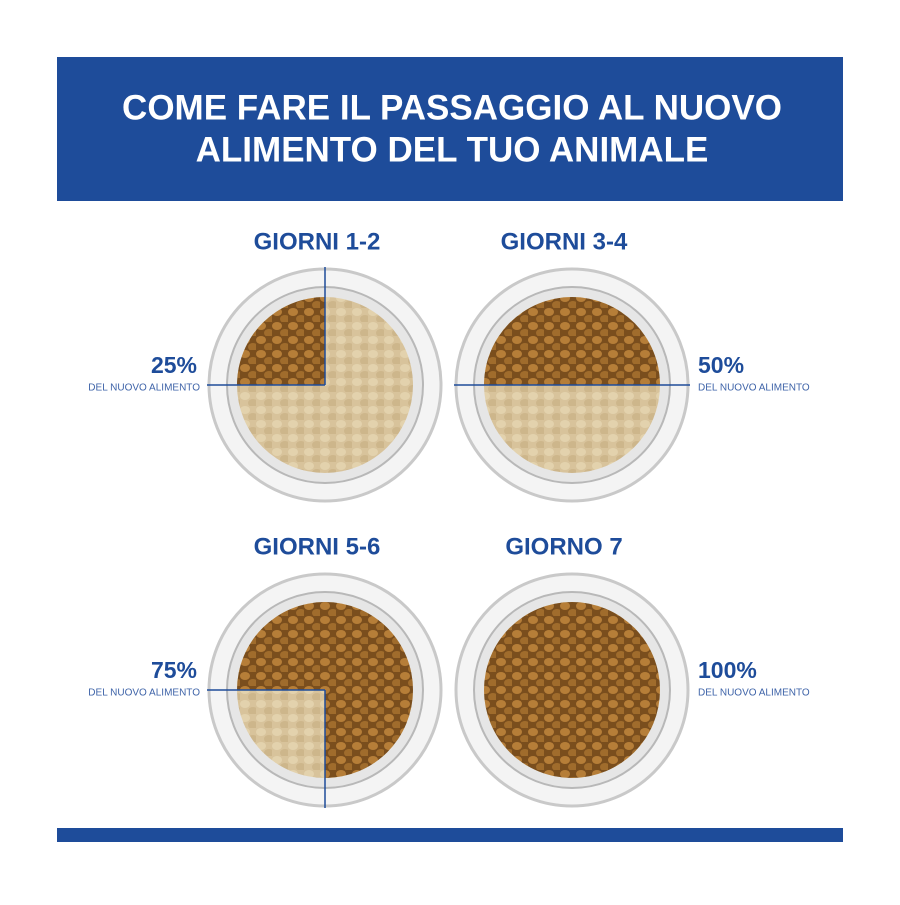 This screenshot has width=900, height=905. I want to click on day-label: GIORNI 1-2, so click(317, 241).